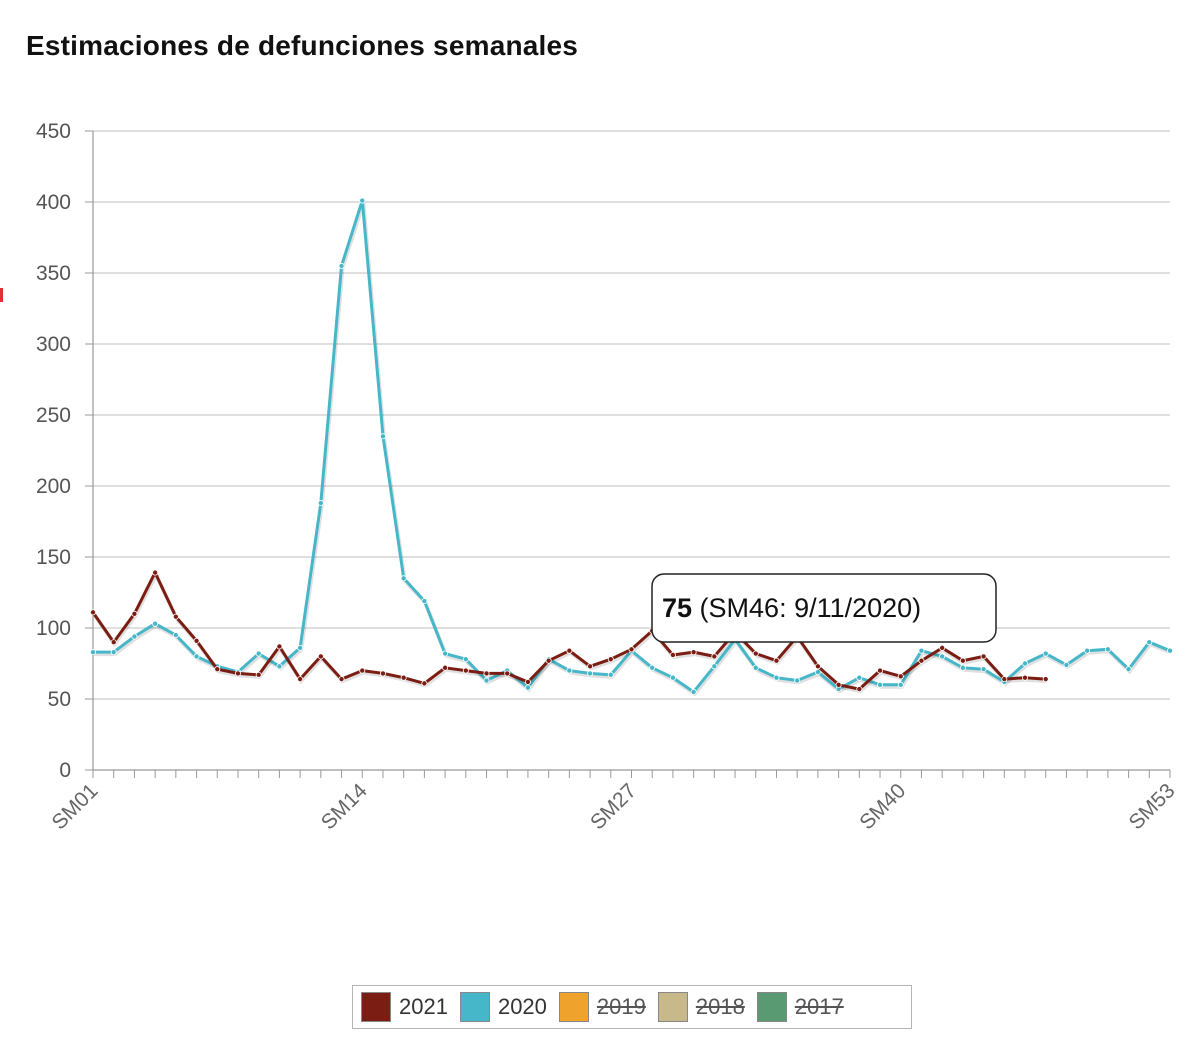 The height and width of the screenshot is (1056, 1200). I want to click on legend-item-2020: 2020, so click(503, 1007).